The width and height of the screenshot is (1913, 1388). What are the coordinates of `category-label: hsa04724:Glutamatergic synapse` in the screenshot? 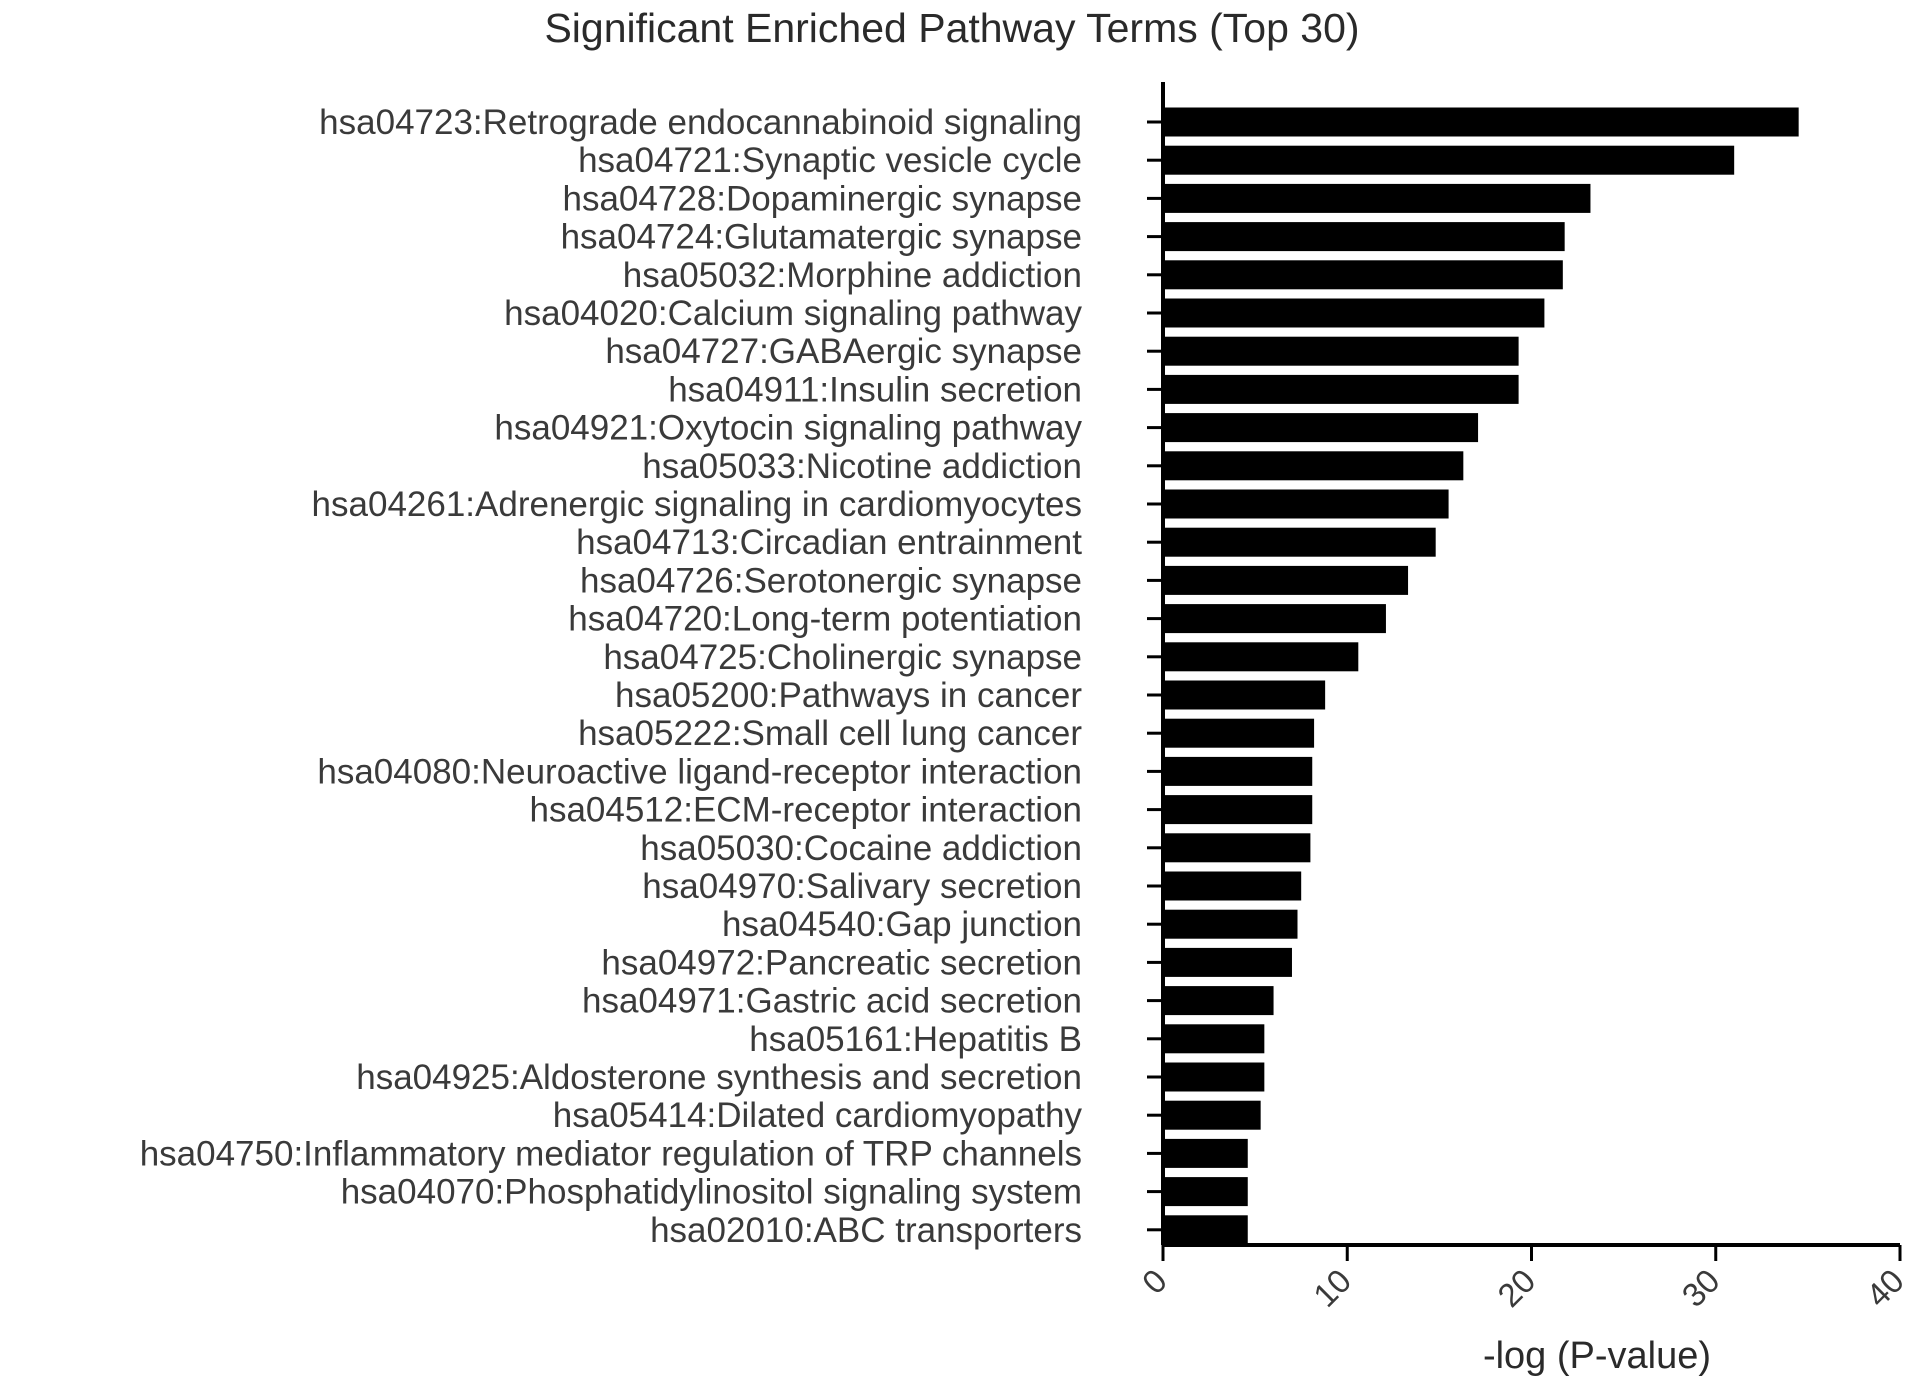 It's located at (821, 237).